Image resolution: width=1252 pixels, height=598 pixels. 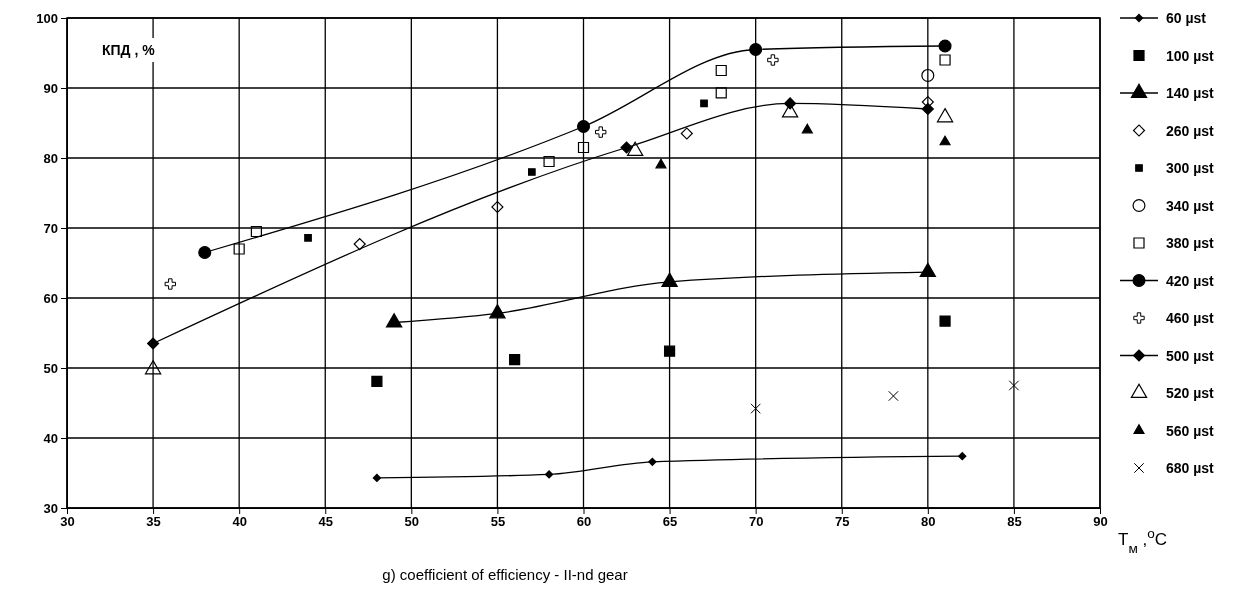 What do you see at coordinates (1190, 55) in the screenshot?
I see `legend-label: 100 µst` at bounding box center [1190, 55].